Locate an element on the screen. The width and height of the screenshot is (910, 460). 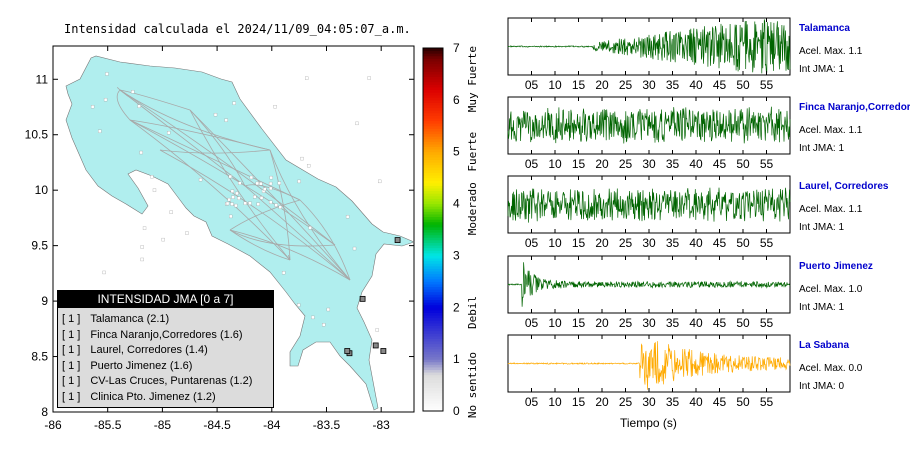
station-marker is located at coordinates (362, 298).